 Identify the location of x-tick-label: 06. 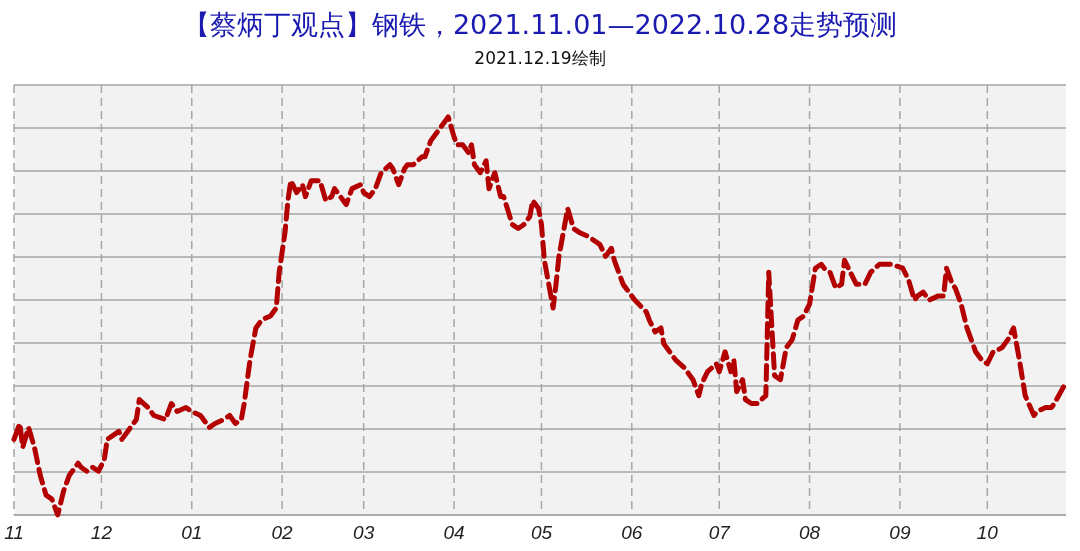
(632, 532).